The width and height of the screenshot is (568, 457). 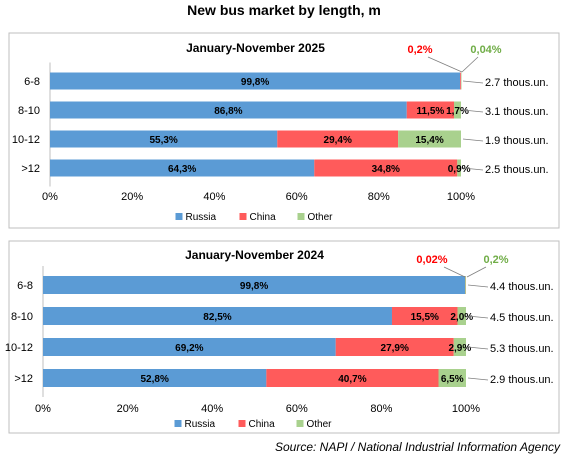 I want to click on chart2-legend-swatch-russia, so click(x=178, y=423).